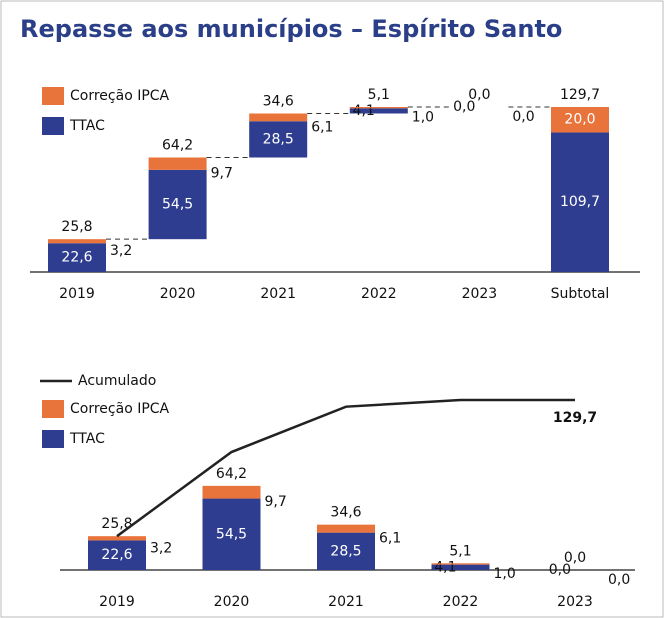  I want to click on total-label: 129,7, so click(580, 95).